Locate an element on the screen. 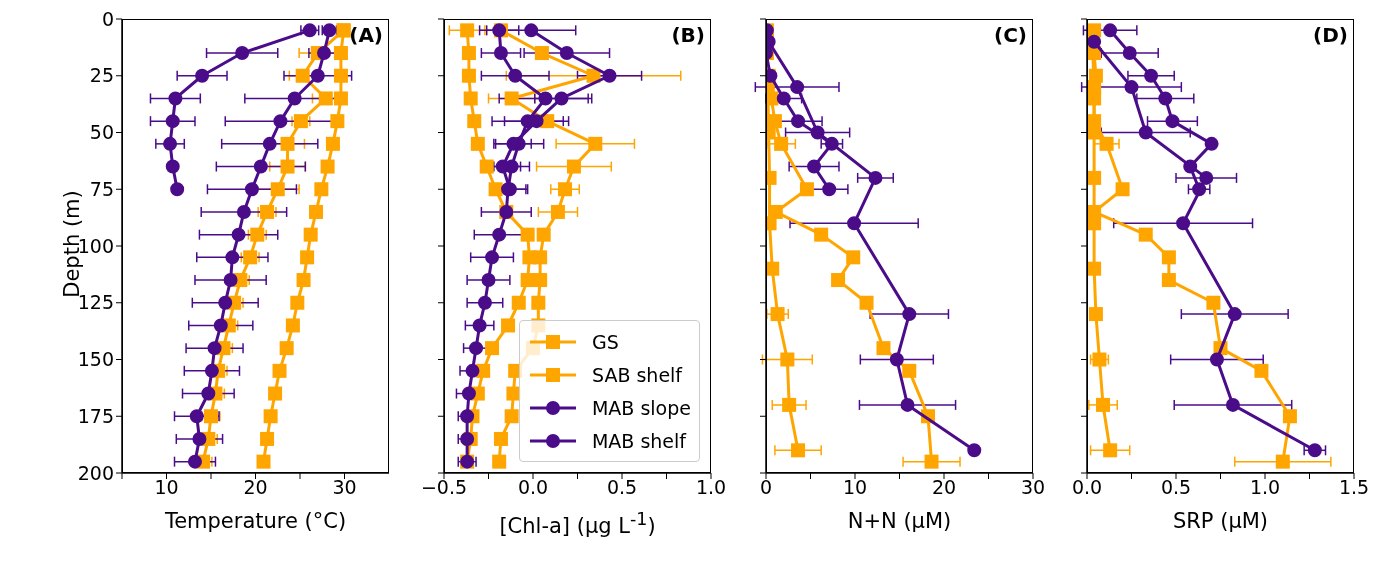 Image resolution: width=1394 pixels, height=563 pixels. y-tick-label: 175 is located at coordinates (95, 415).